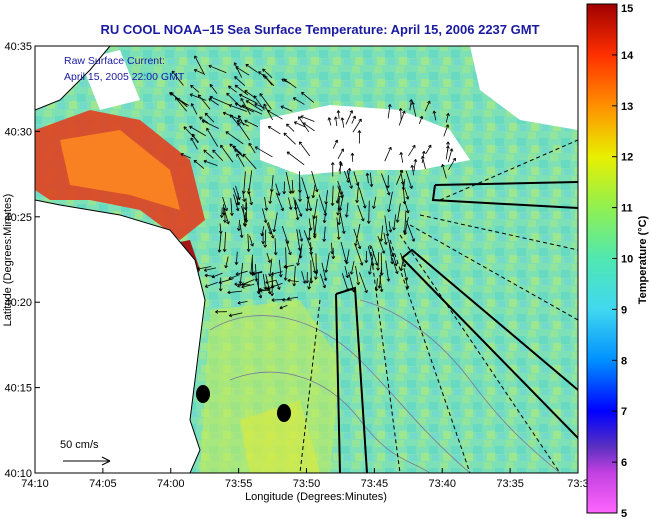 This screenshot has width=651, height=519. I want to click on colorbar-tick-label: 12, so click(627, 158).